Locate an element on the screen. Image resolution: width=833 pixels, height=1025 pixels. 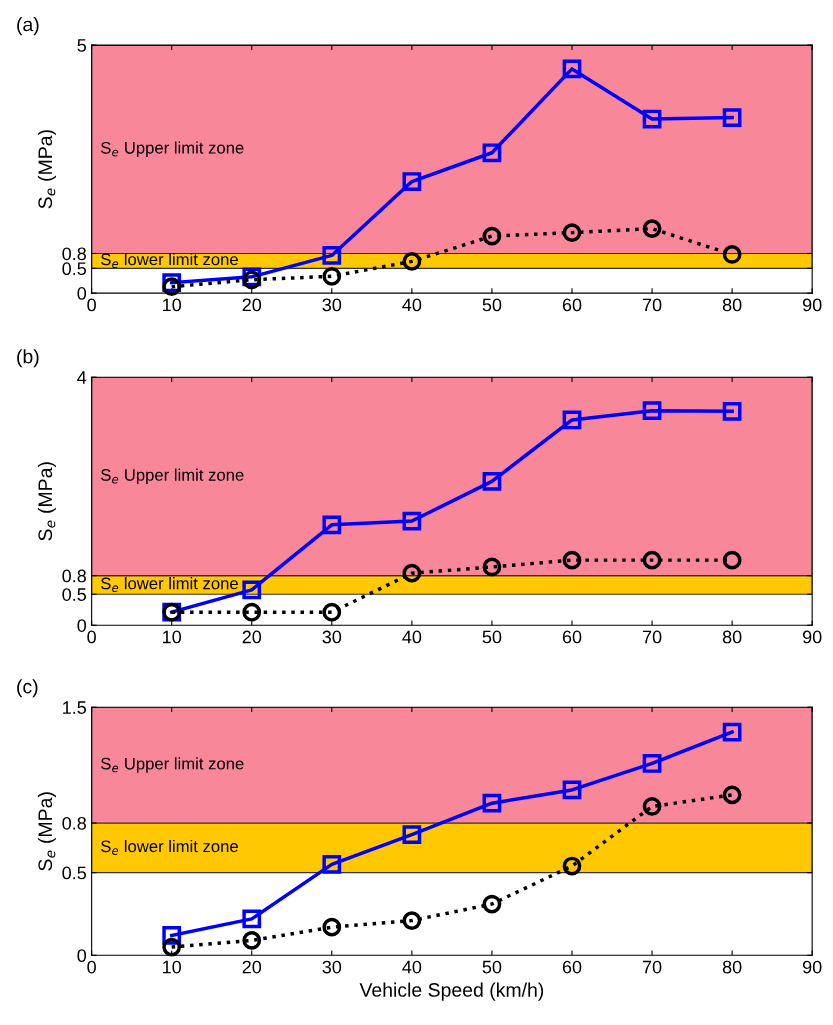
y-tick-label: 4 is located at coordinates (82, 377).